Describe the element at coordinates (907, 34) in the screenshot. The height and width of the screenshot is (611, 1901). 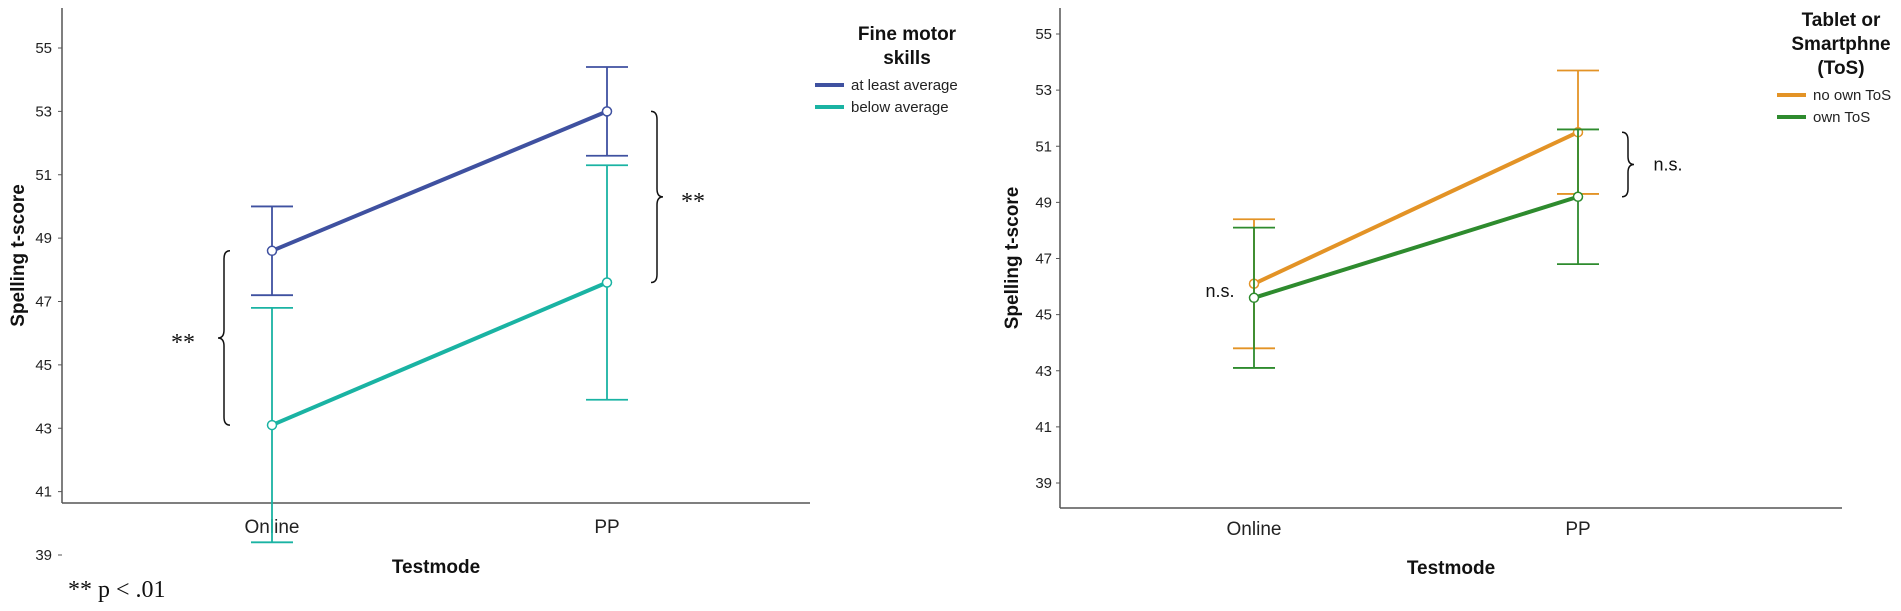
I see `legend-title: Fine motor` at that location.